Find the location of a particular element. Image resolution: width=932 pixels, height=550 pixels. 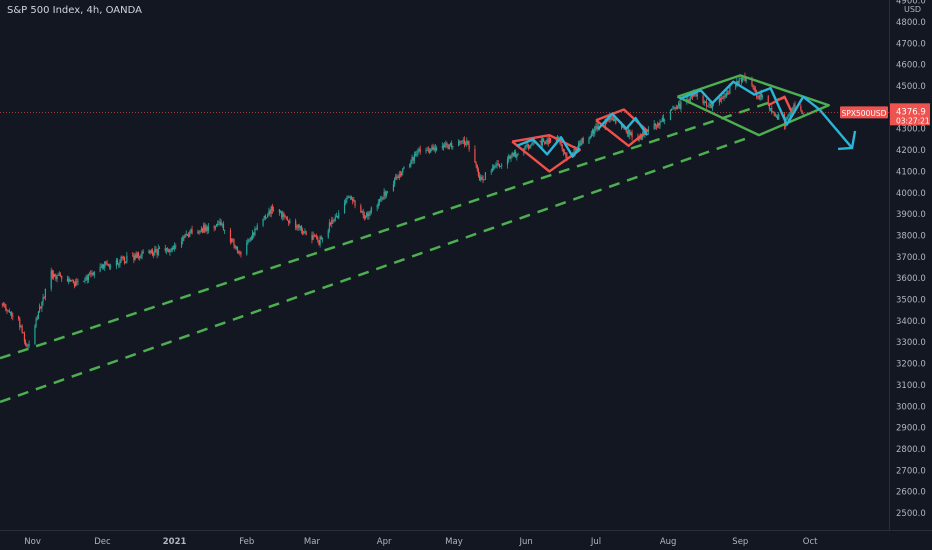

diamond-pattern-green is located at coordinates (753, 105).